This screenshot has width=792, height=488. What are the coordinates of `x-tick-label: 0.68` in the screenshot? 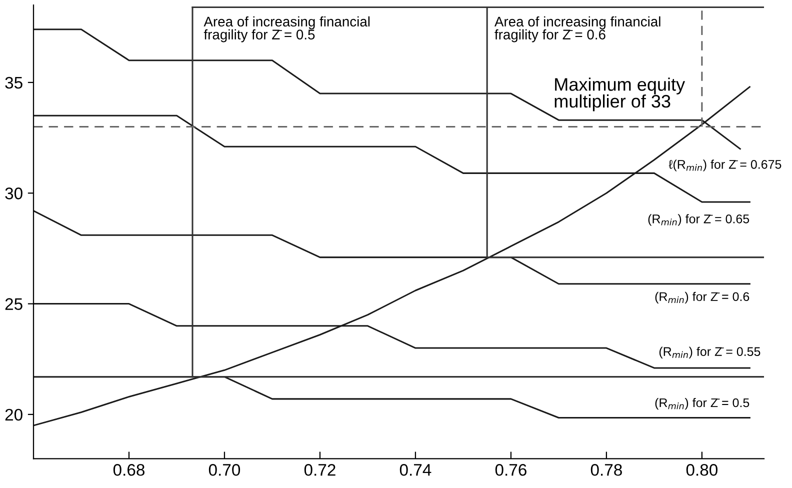 It's located at (128, 470).